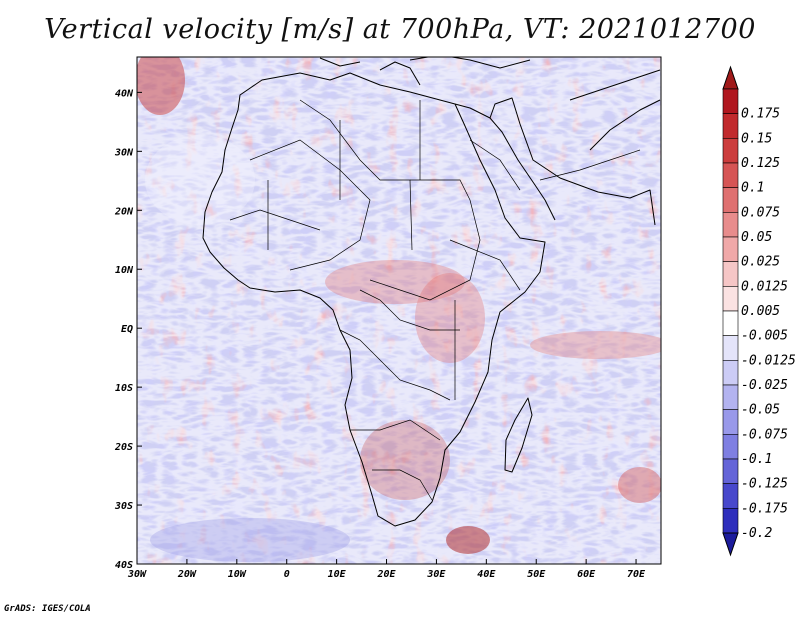 This screenshot has height=618, width=800. What do you see at coordinates (764, 434) in the screenshot?
I see `colorbar-label: -0.075` at bounding box center [764, 434].